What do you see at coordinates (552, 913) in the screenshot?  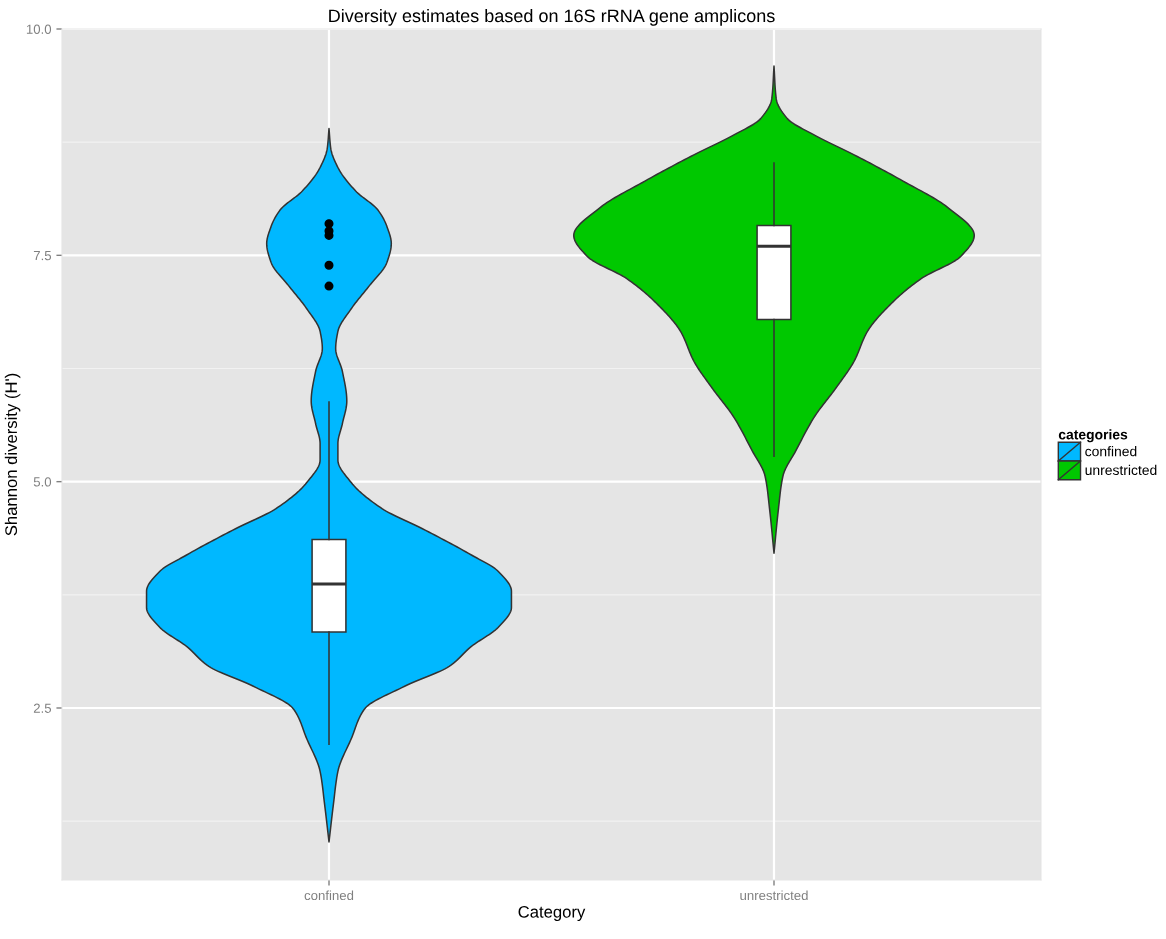 I see `x-axis-title: Category` at bounding box center [552, 913].